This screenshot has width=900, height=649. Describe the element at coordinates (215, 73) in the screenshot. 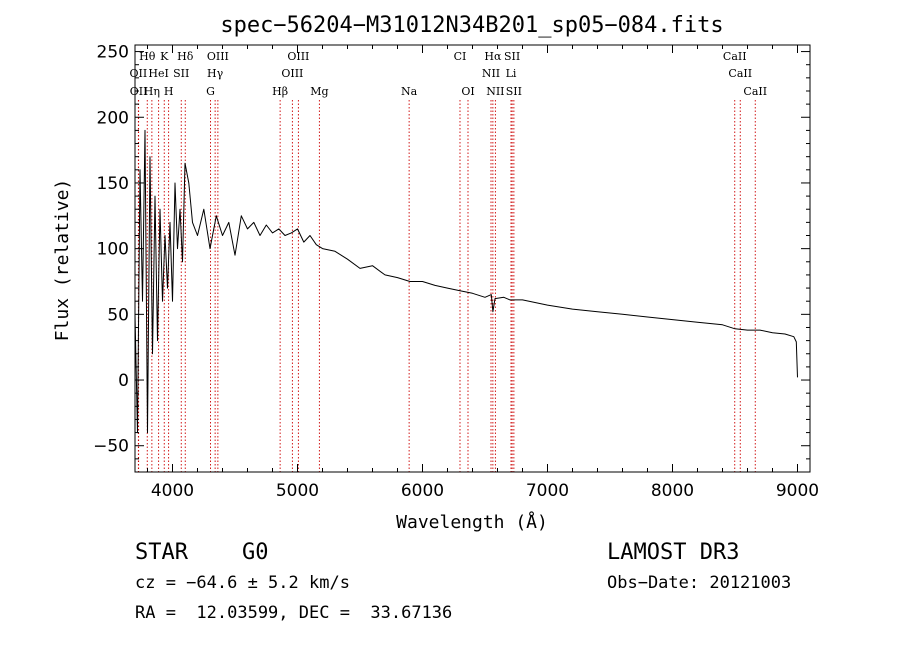

I see `line-label-12: Hγ` at that location.